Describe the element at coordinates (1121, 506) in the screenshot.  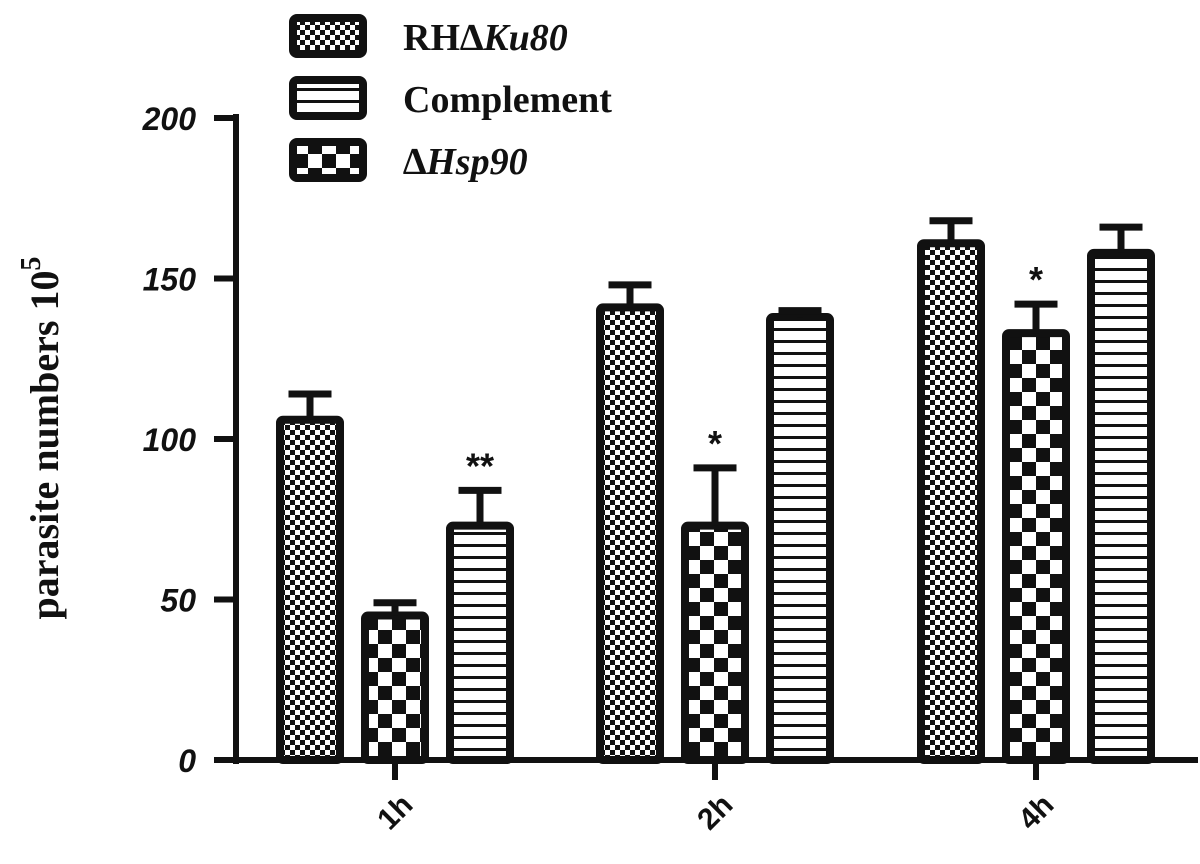
I see `bar-3-4h` at that location.